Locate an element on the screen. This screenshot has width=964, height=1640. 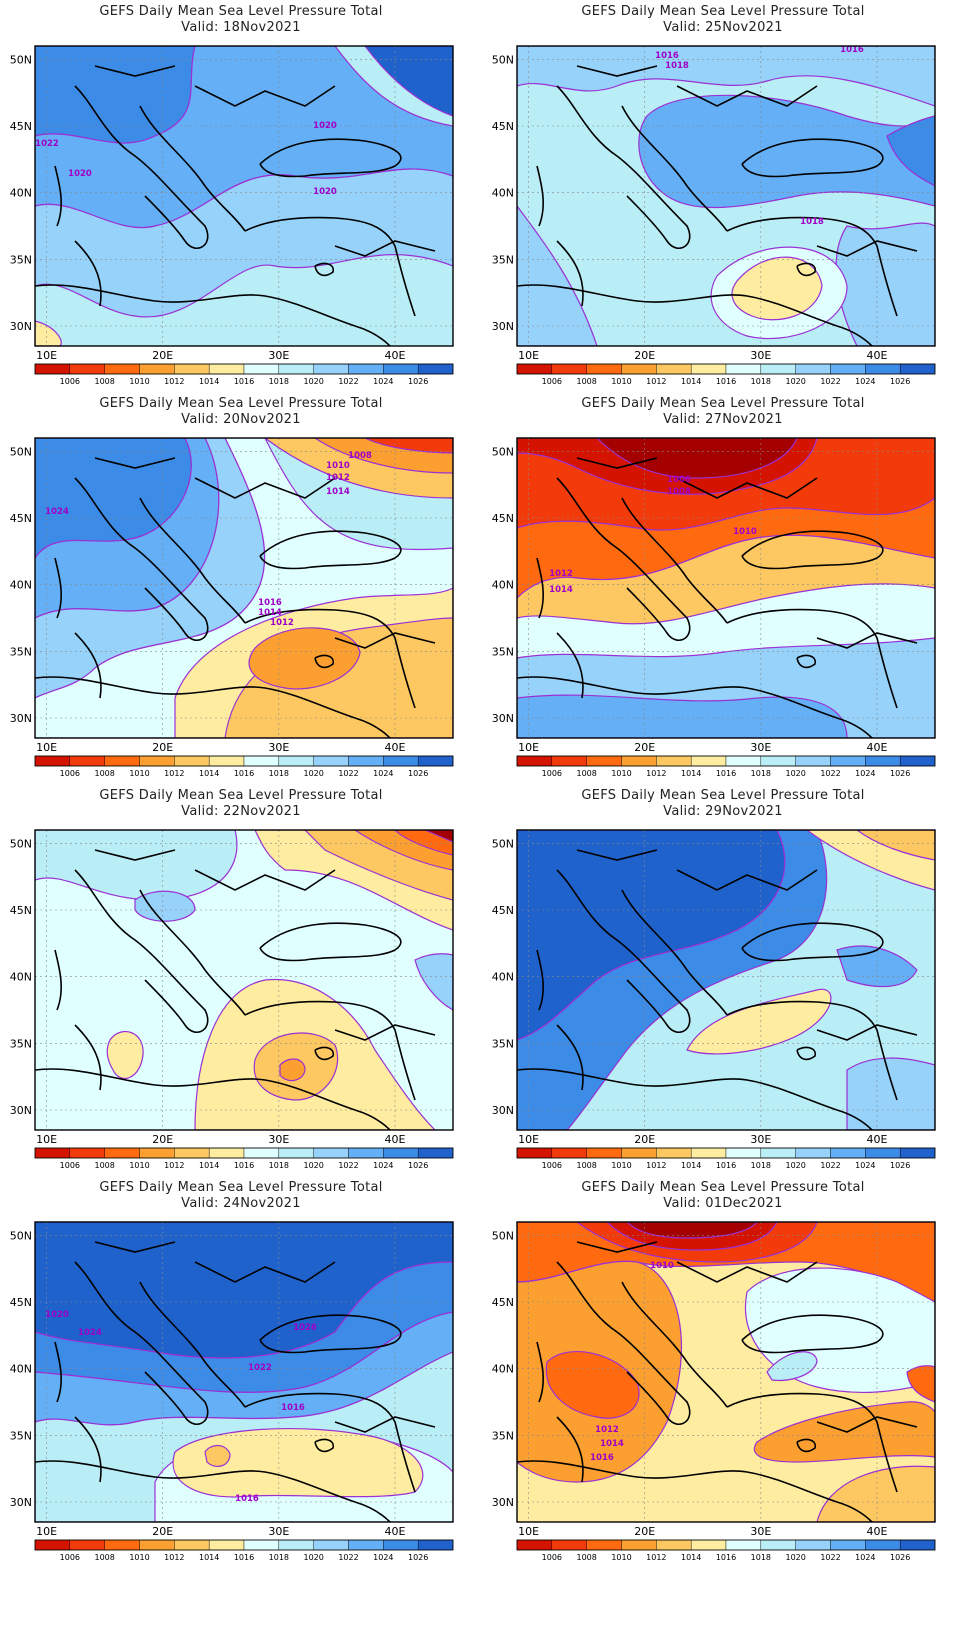
latitude-label: 45N is located at coordinates (503, 1302).